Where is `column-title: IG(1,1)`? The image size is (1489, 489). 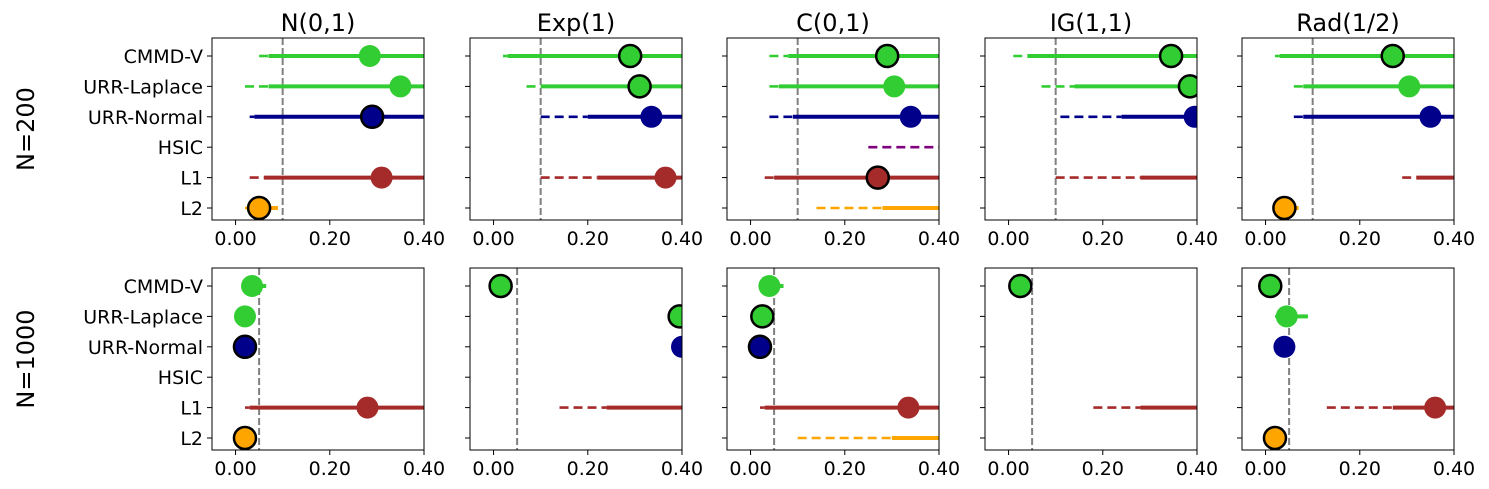
column-title: IG(1,1) is located at coordinates (1091, 23).